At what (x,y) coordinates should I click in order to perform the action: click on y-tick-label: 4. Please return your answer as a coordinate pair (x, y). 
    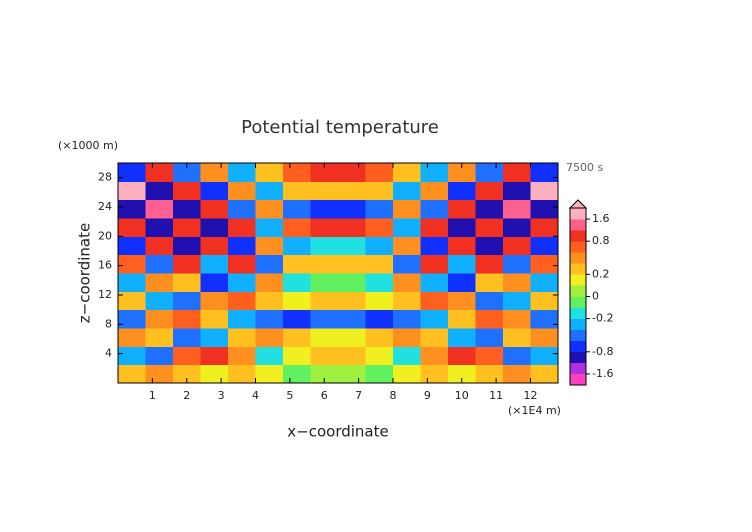
    Looking at the image, I should click on (108, 353).